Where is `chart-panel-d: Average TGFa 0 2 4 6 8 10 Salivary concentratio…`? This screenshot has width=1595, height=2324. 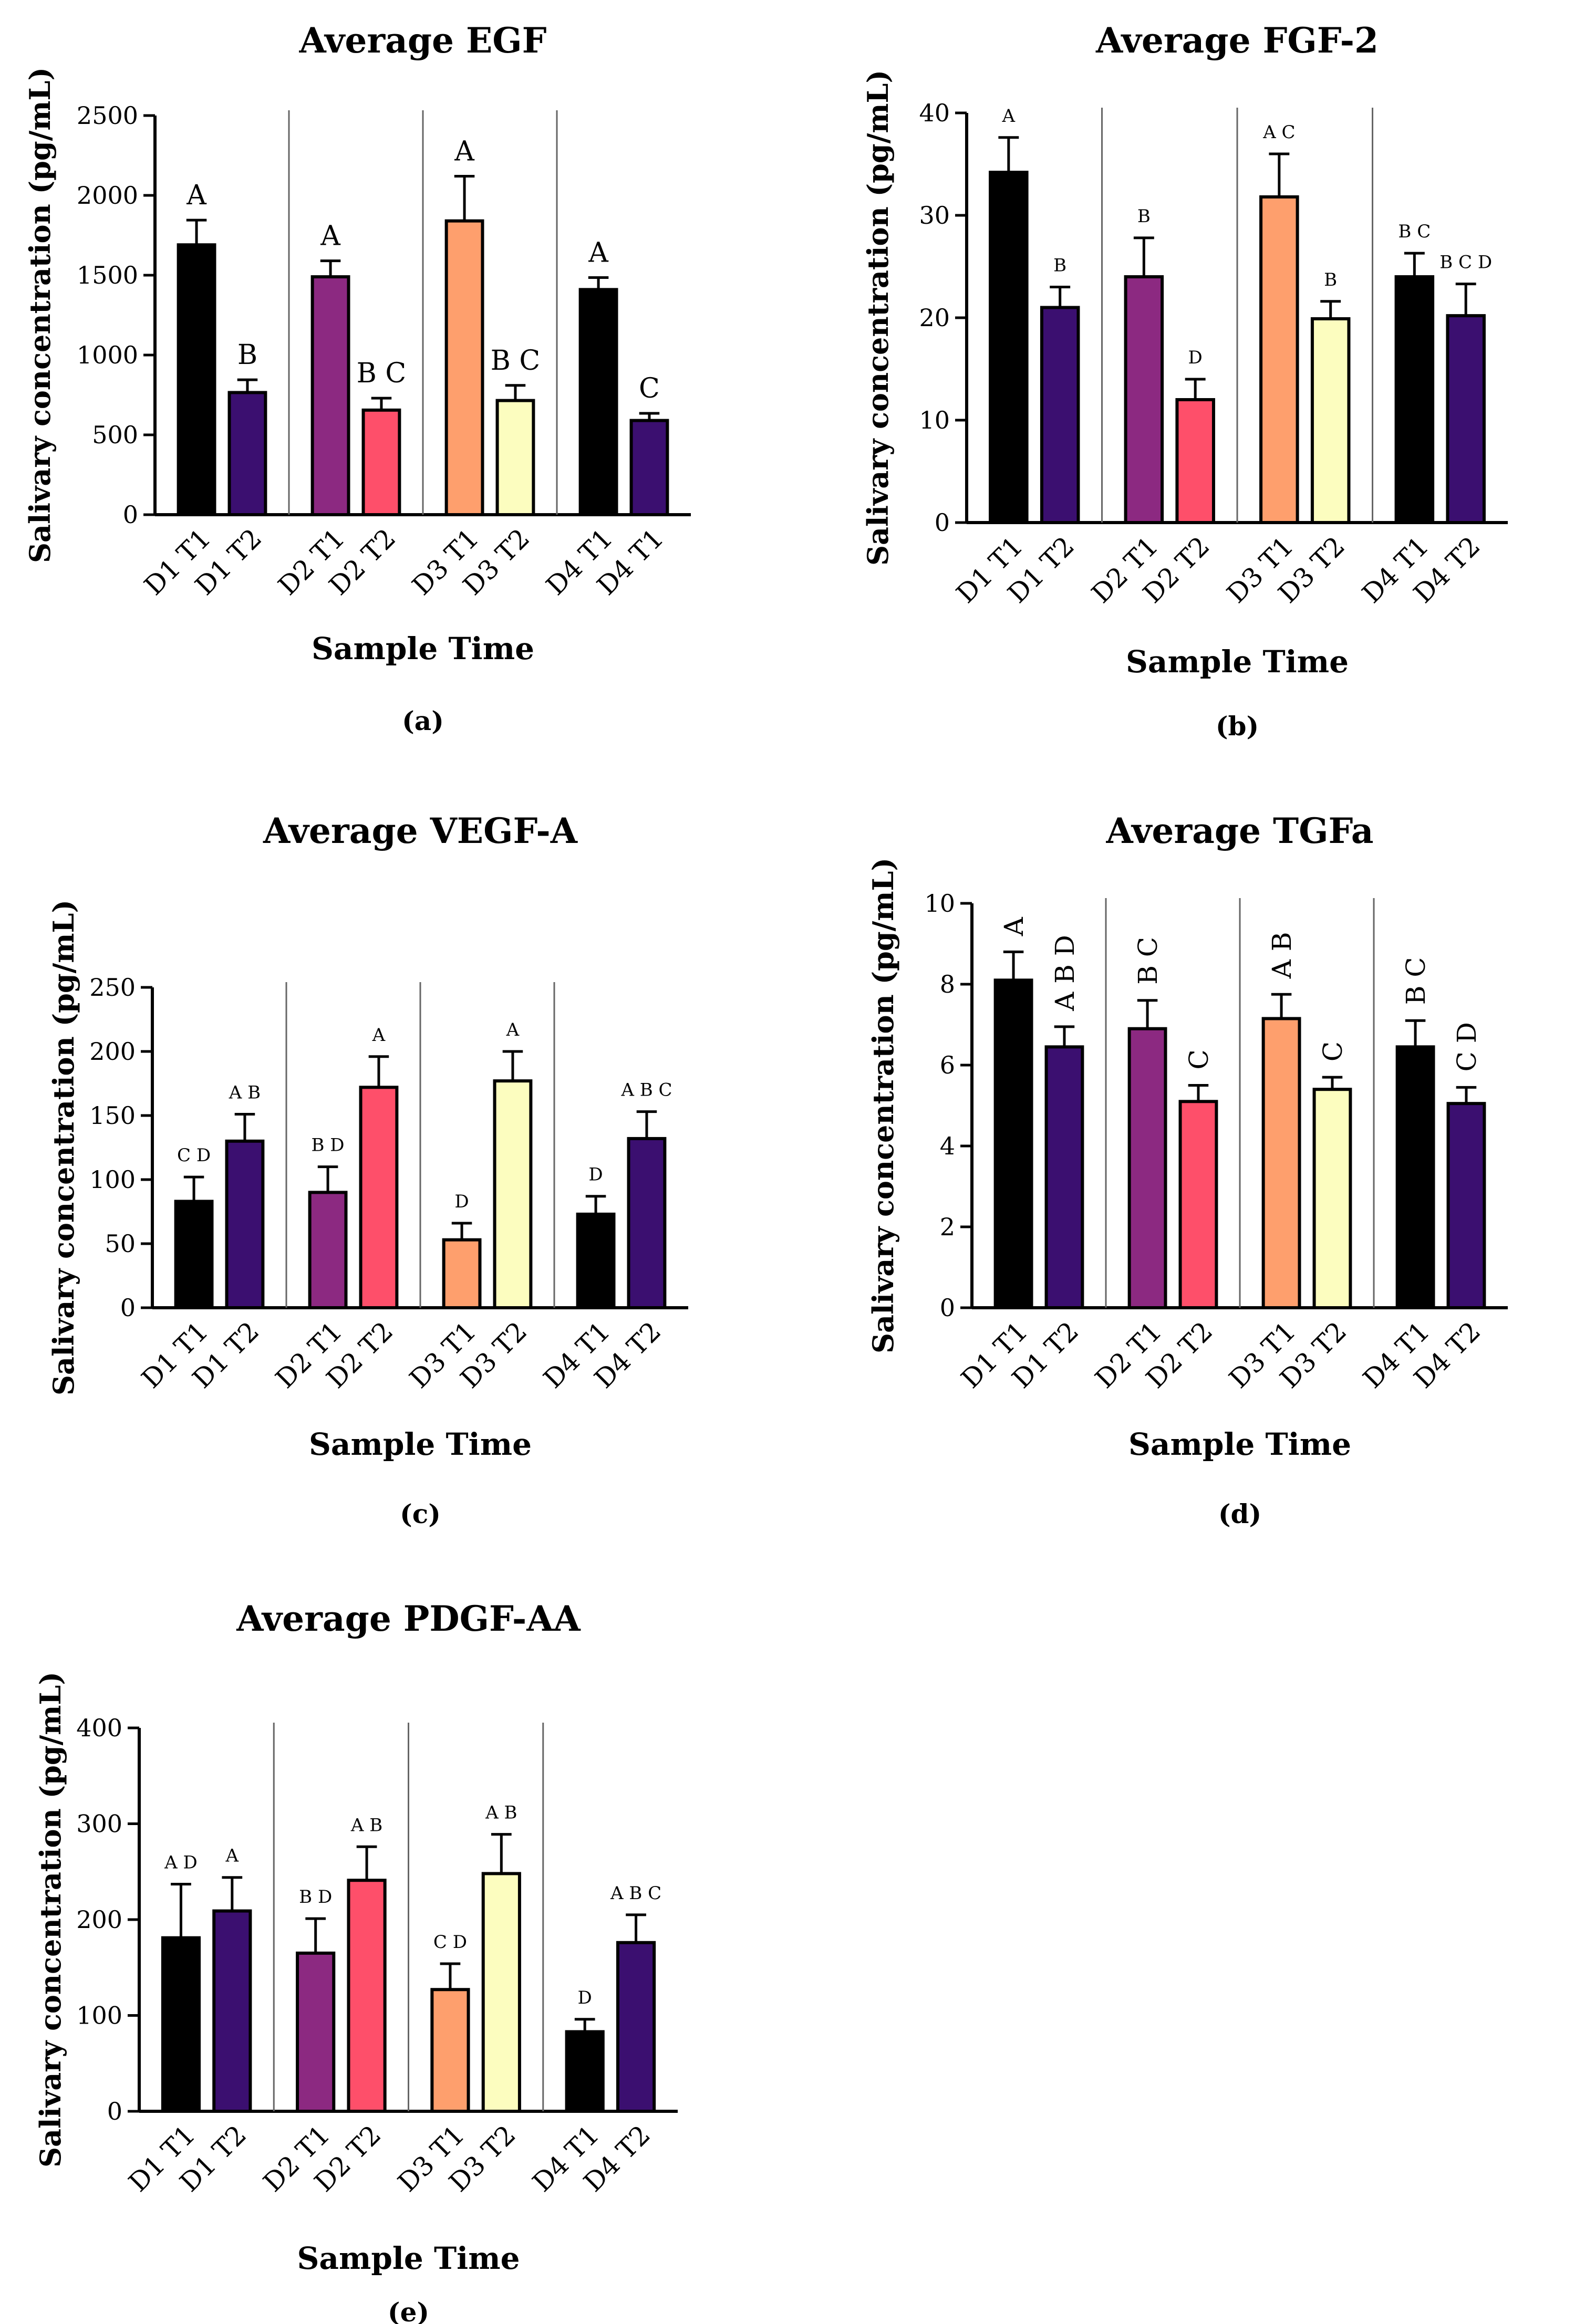 chart-panel-d: Average TGFa 0 2 4 6 8 10 Salivary concentratio… is located at coordinates (1187, 1169).